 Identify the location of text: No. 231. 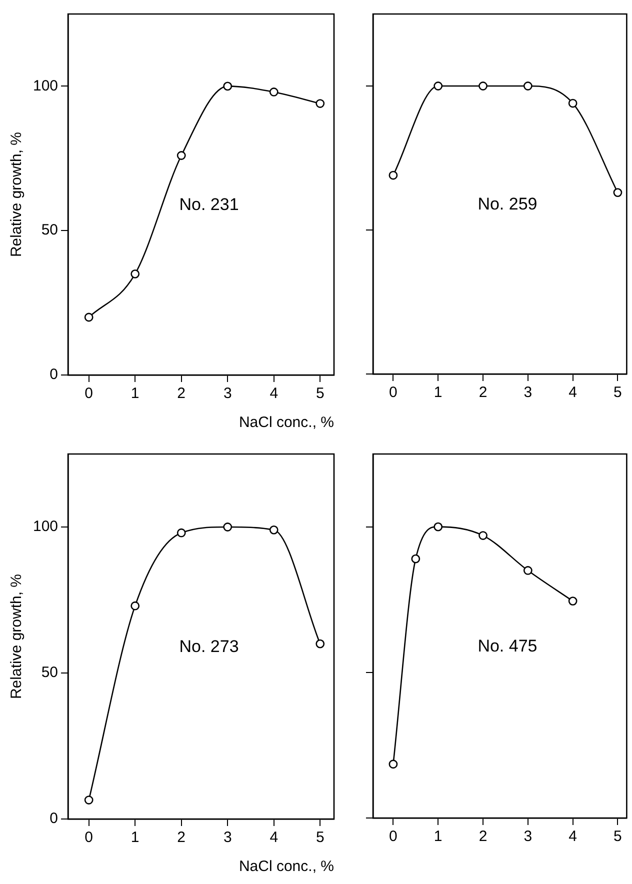
(209, 204).